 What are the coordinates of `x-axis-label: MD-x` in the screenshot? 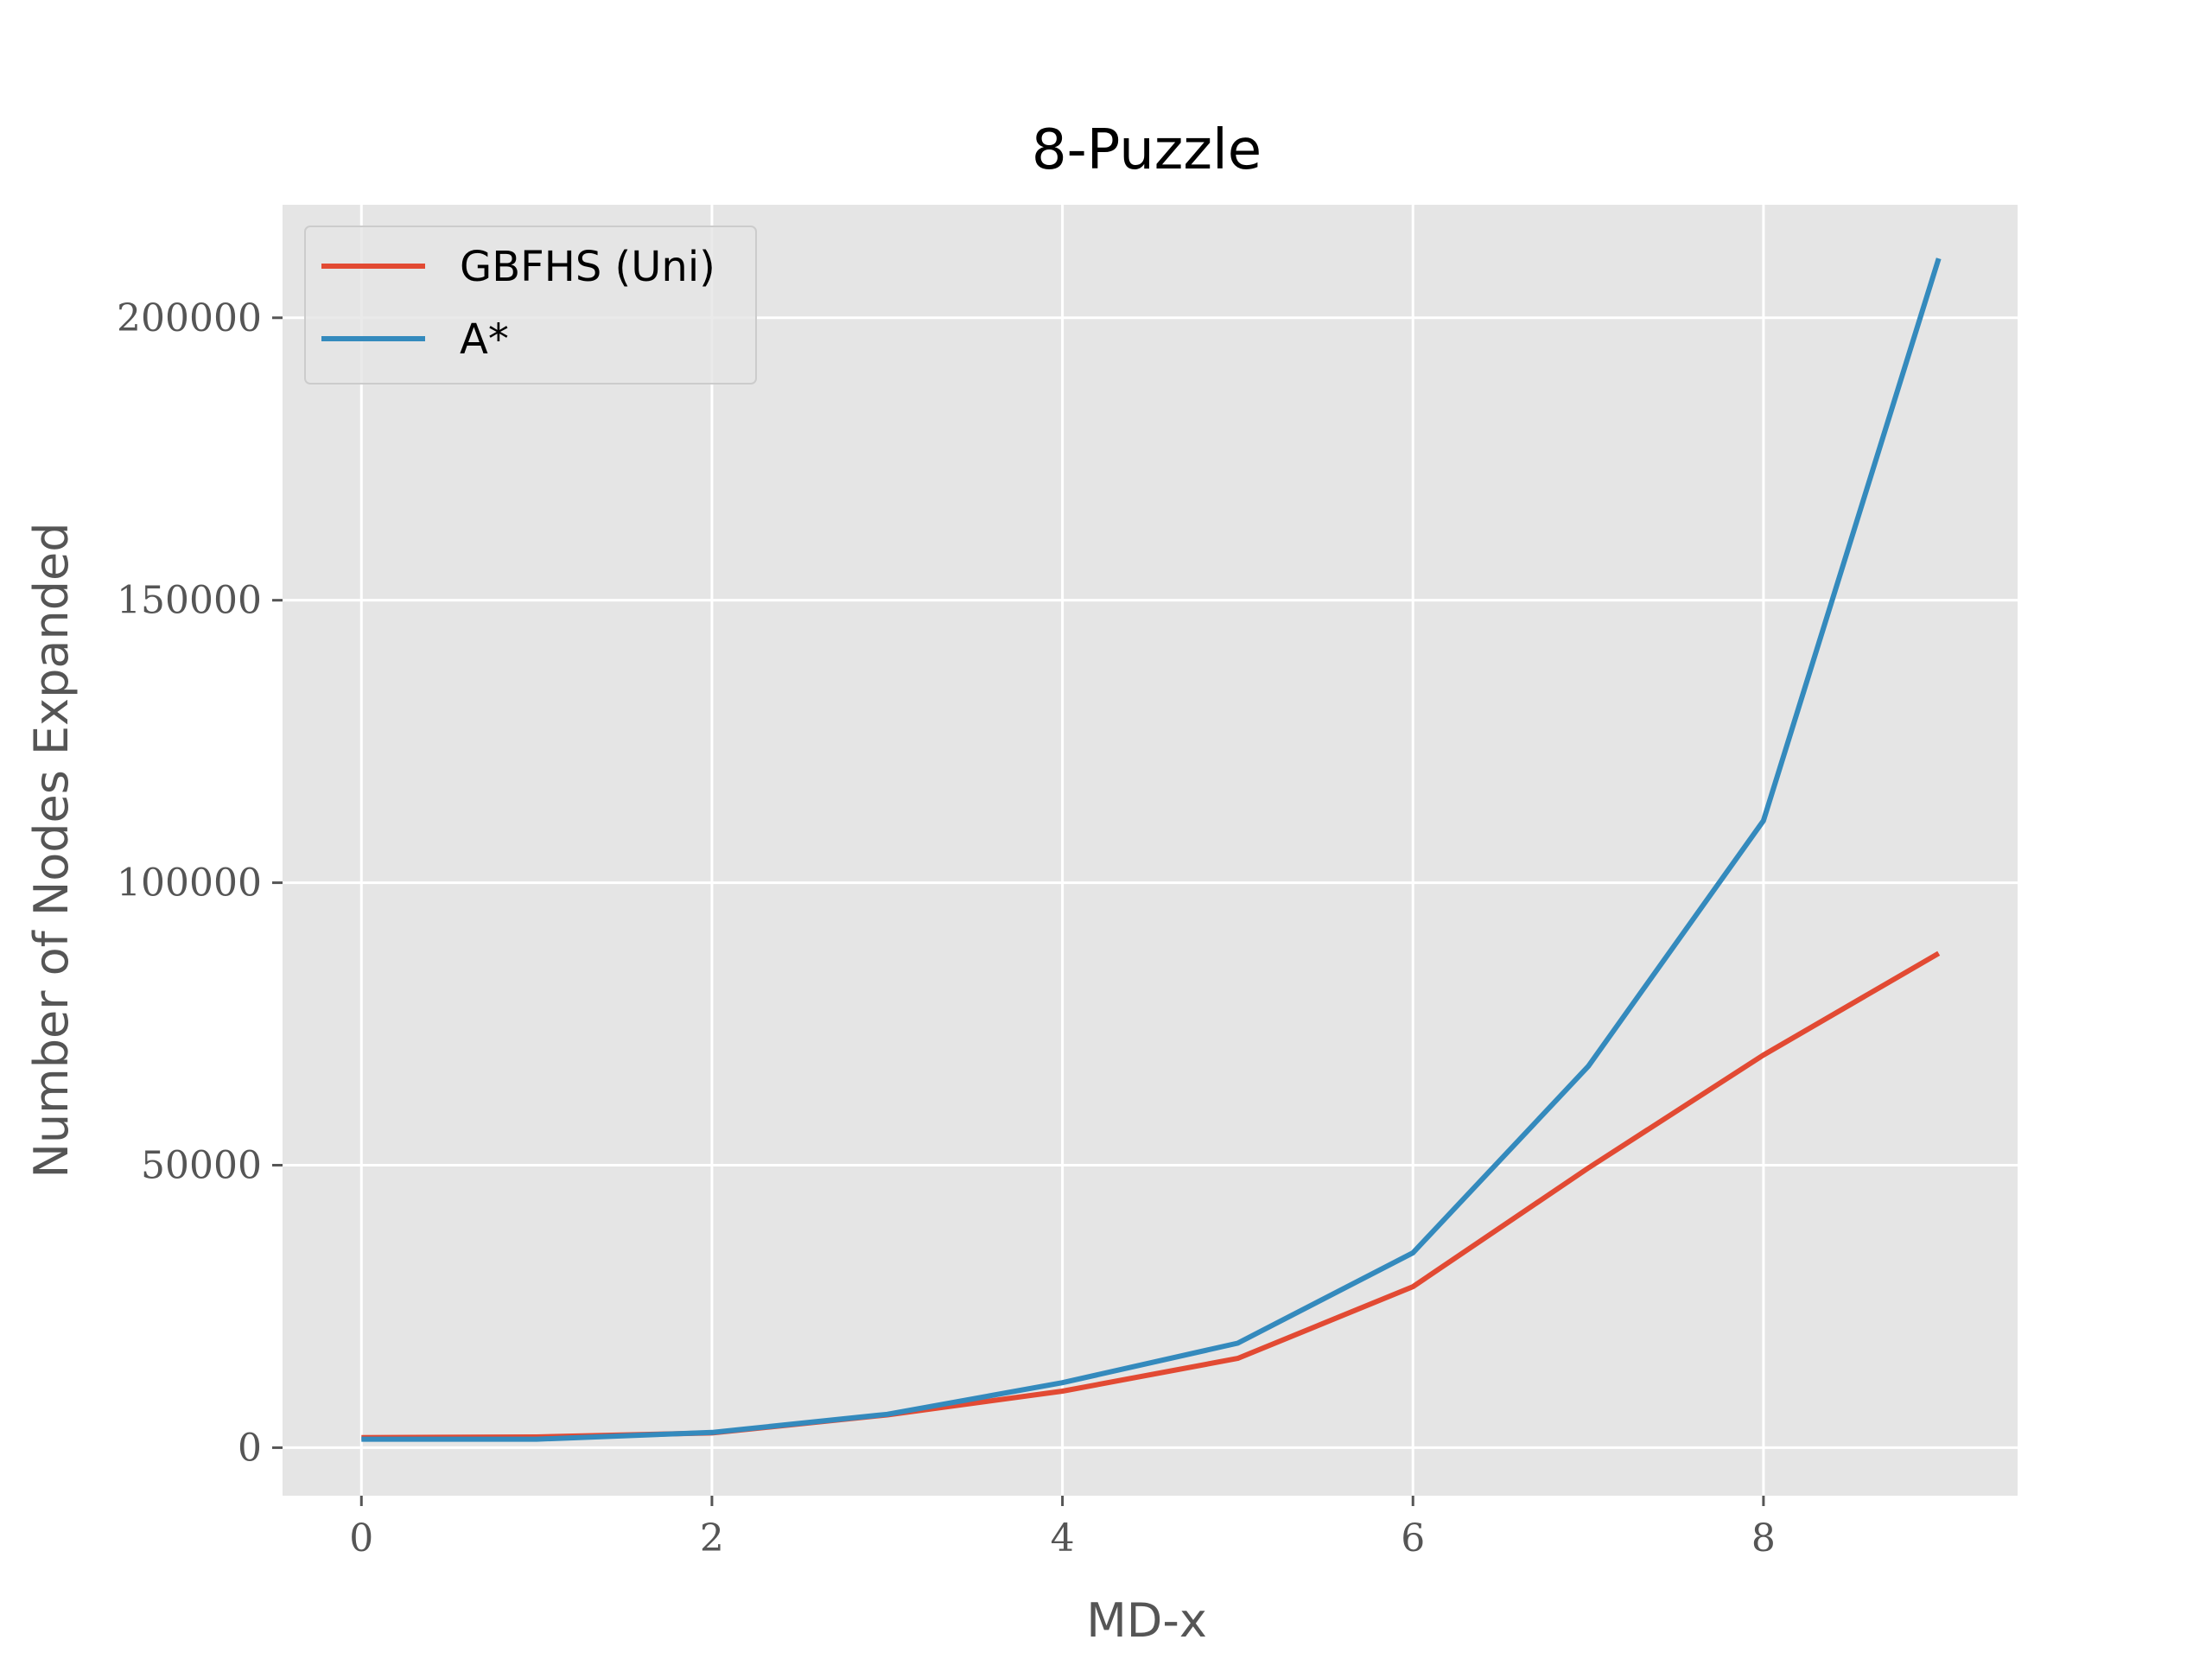 It's located at (1146, 1620).